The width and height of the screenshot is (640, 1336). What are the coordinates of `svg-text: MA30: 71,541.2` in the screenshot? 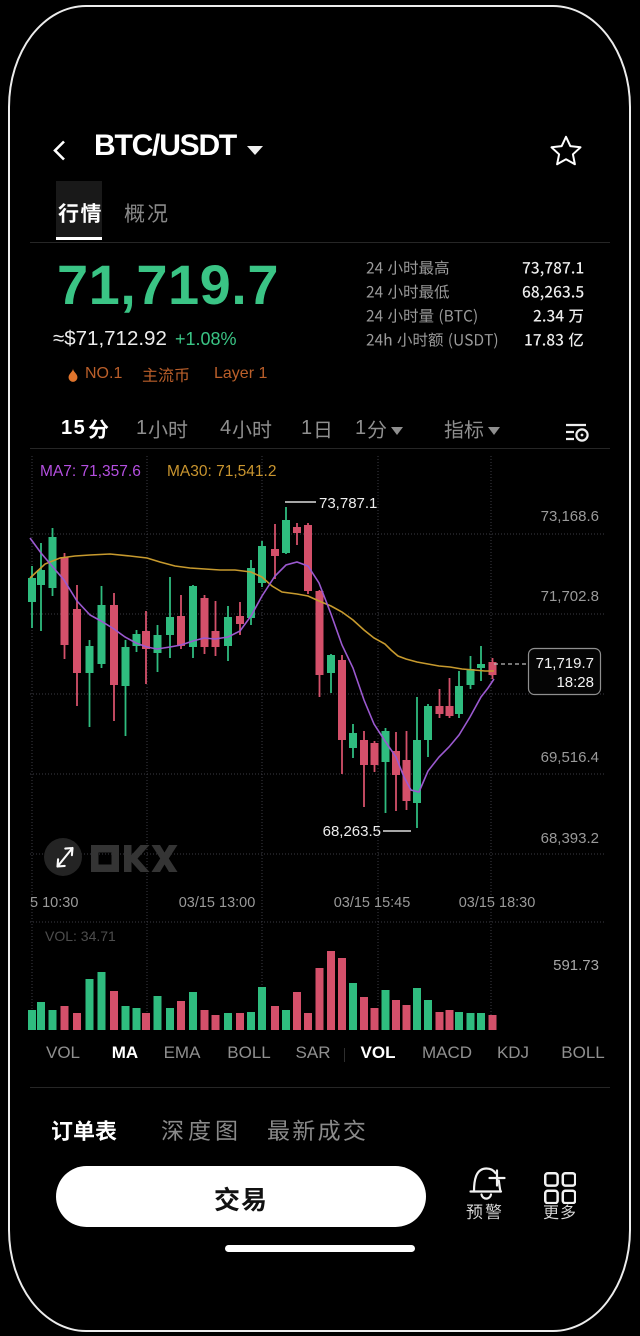 It's located at (221, 471).